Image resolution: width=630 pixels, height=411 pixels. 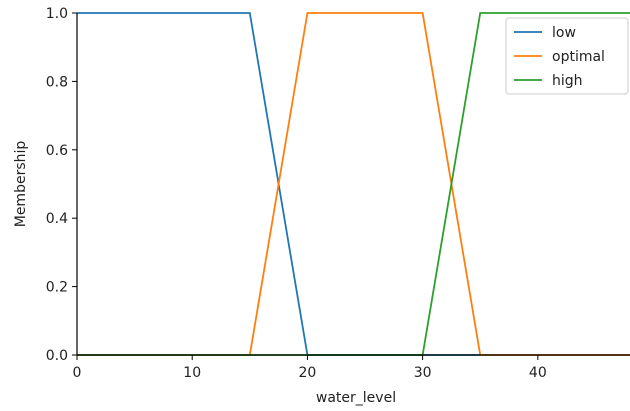 I want to click on y-tick-label: 0.2, so click(x=57, y=288).